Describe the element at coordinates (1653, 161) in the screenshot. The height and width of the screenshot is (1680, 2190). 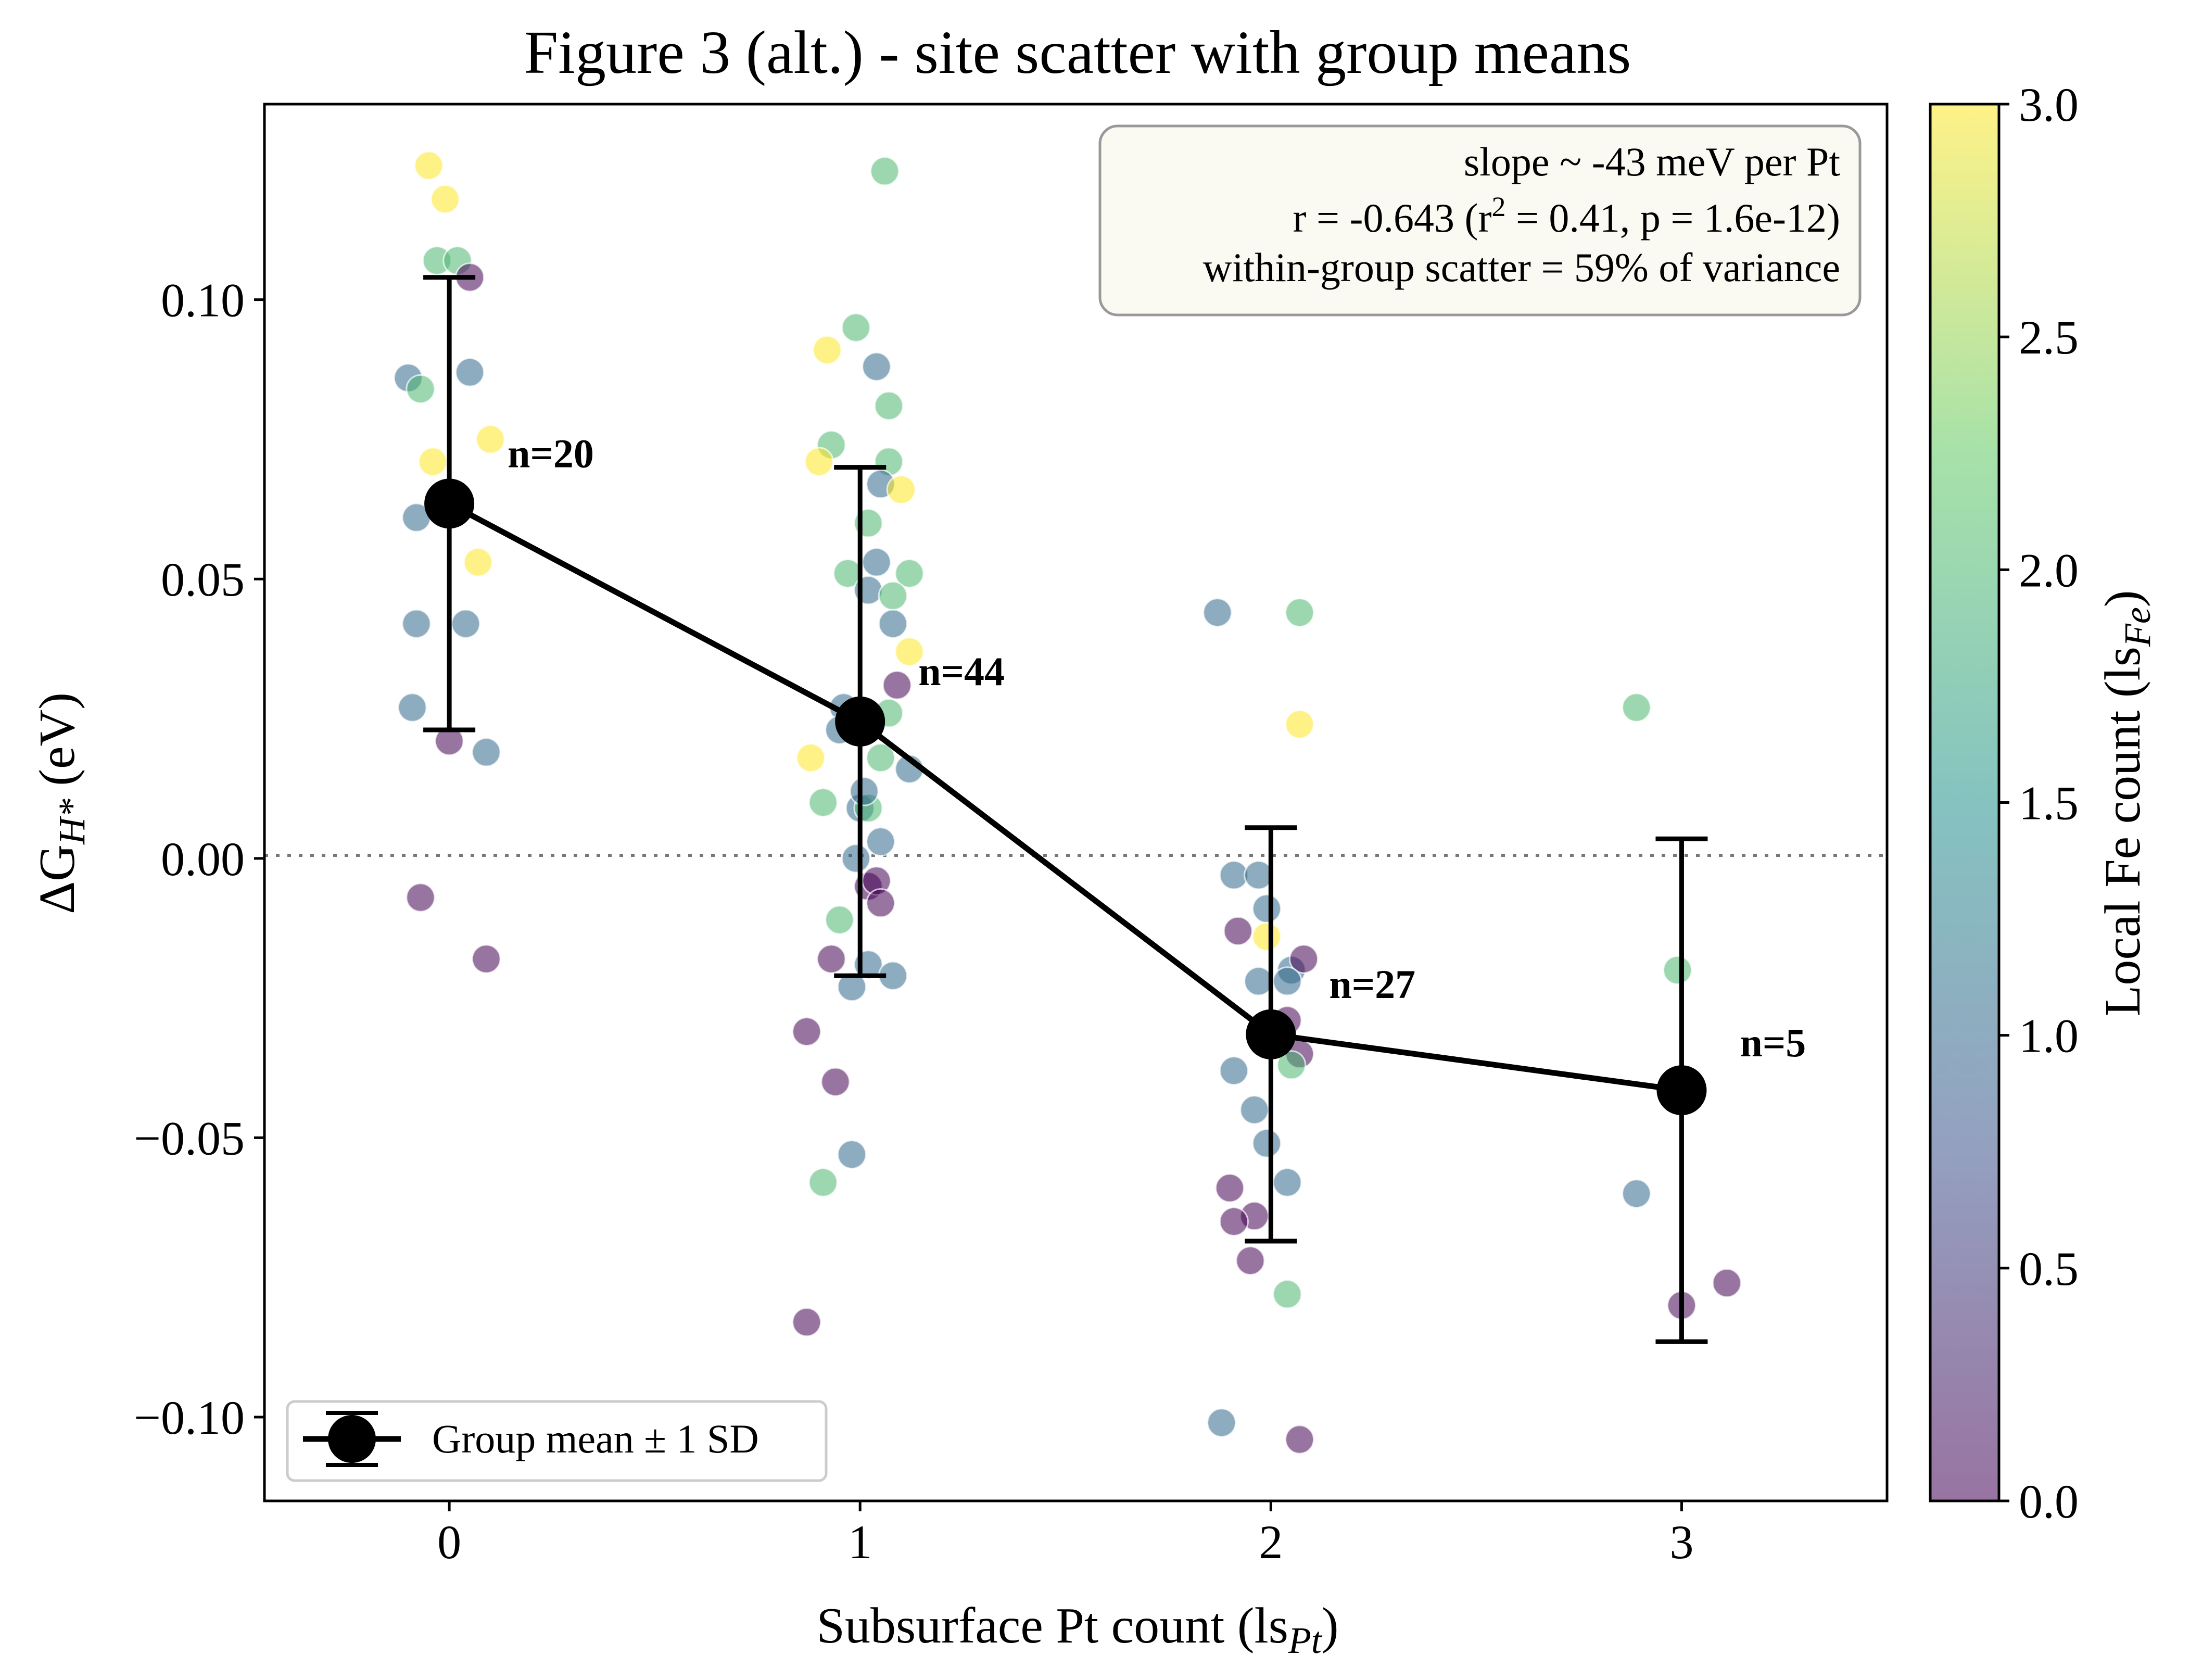
I see `annotation-slope: slope ~ -43 meV per Pt` at that location.